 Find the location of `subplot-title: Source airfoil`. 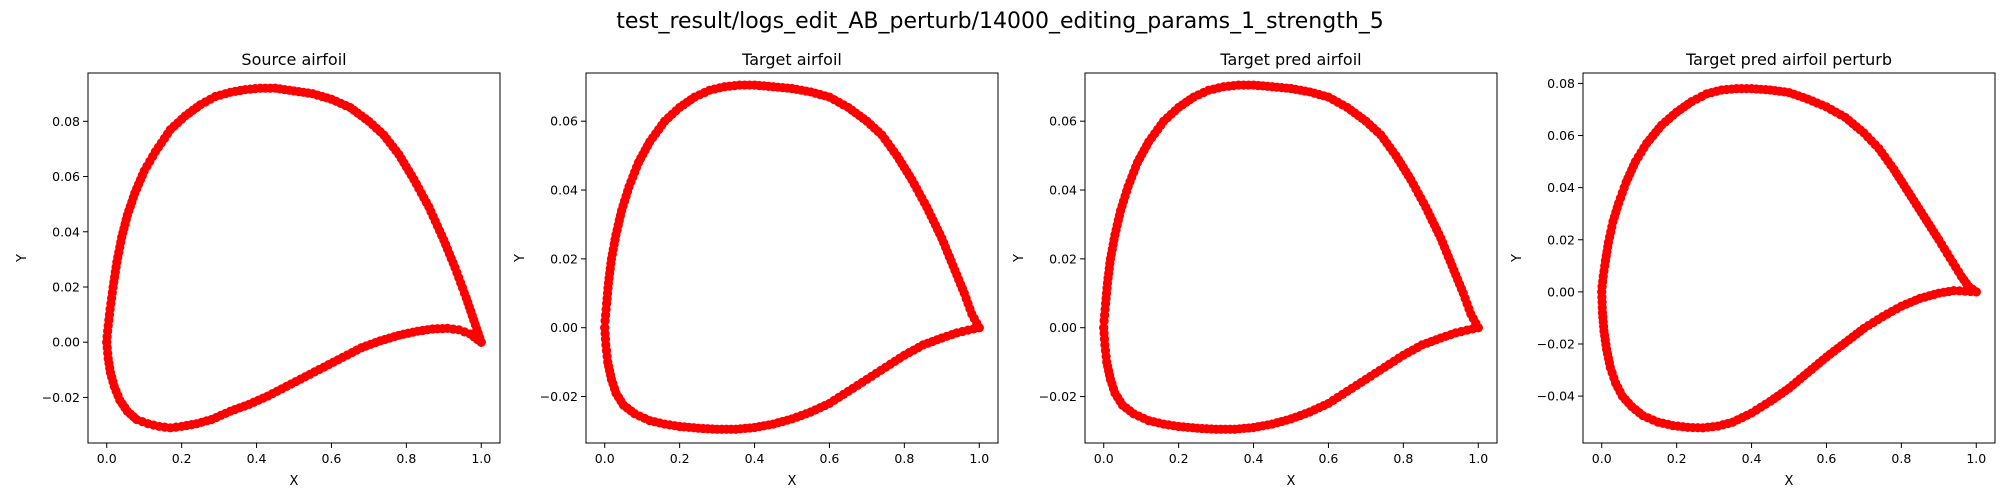

subplot-title: Source airfoil is located at coordinates (293, 59).